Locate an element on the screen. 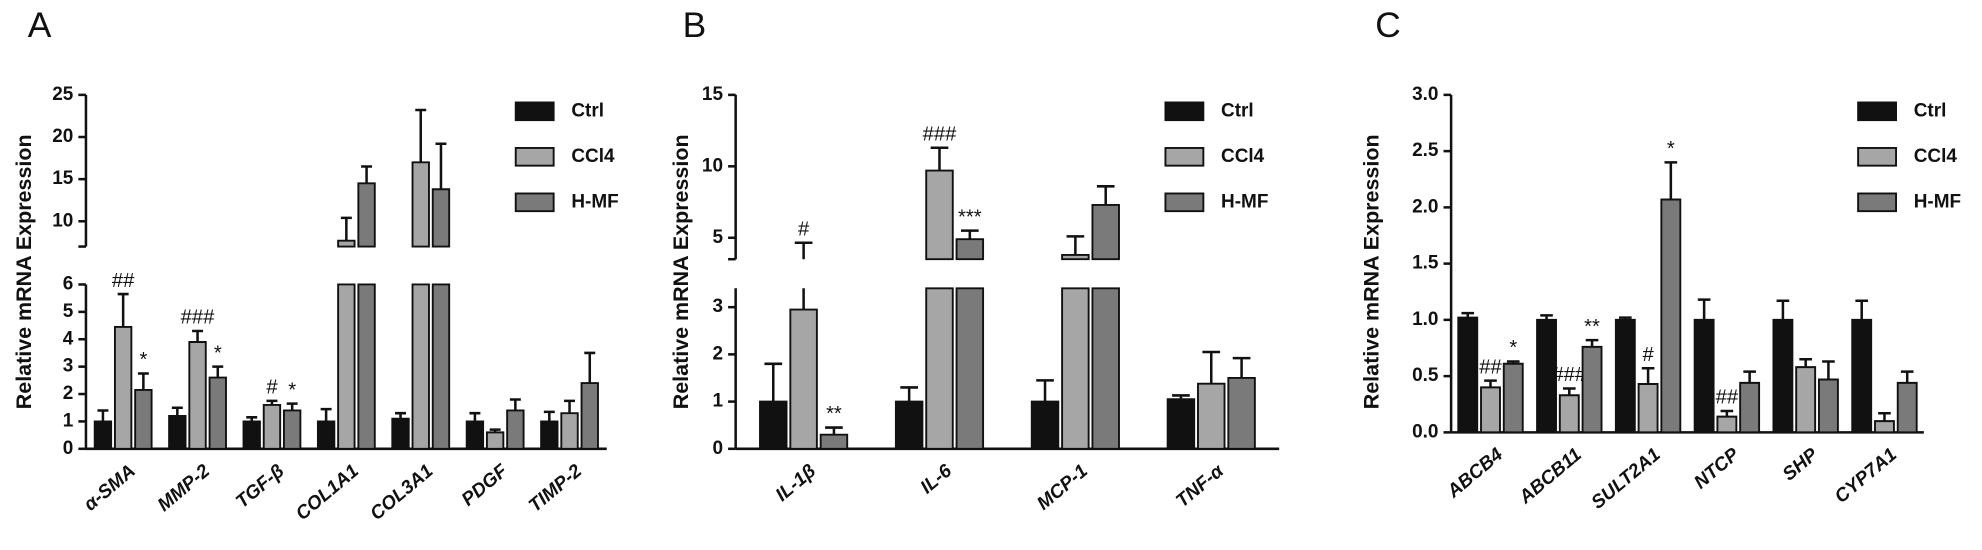 Image resolution: width=1982 pixels, height=550 pixels. x-tick-label: TGF-β is located at coordinates (260, 486).